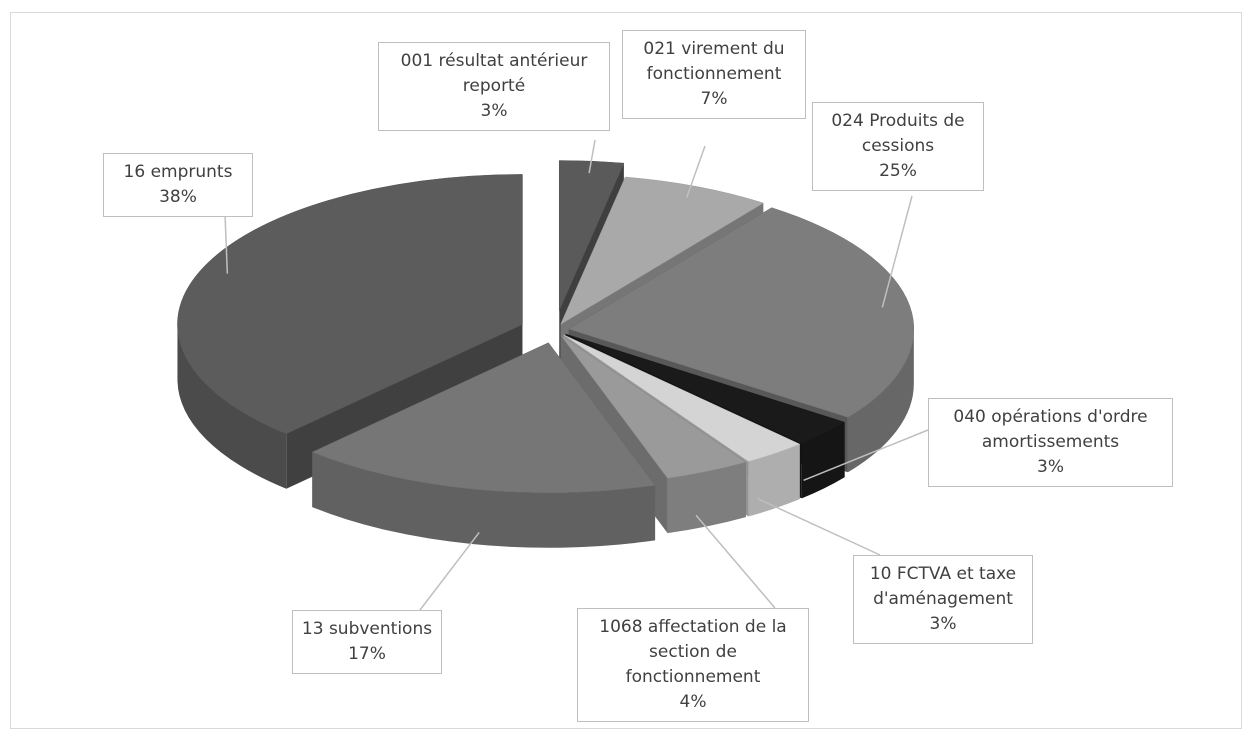  What do you see at coordinates (178, 185) in the screenshot?
I see `data-label: 16 emprunts 38%` at bounding box center [178, 185].